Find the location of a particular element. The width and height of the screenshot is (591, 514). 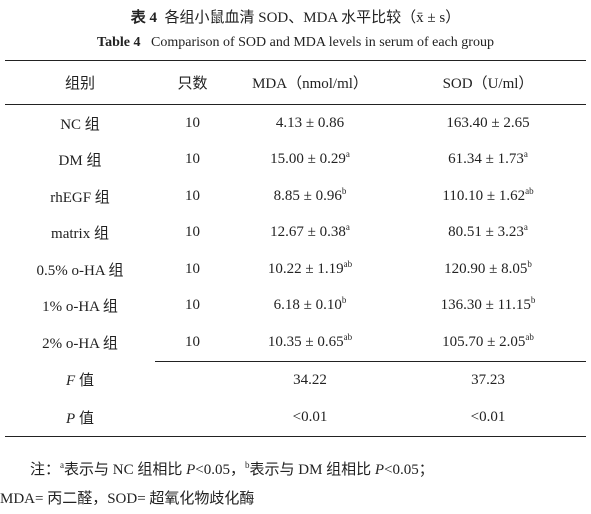

data-row: 1% o-HA 组 10 6.18 ± 0.10b 136.30 ± 11.15b is located at coordinates (295, 306).